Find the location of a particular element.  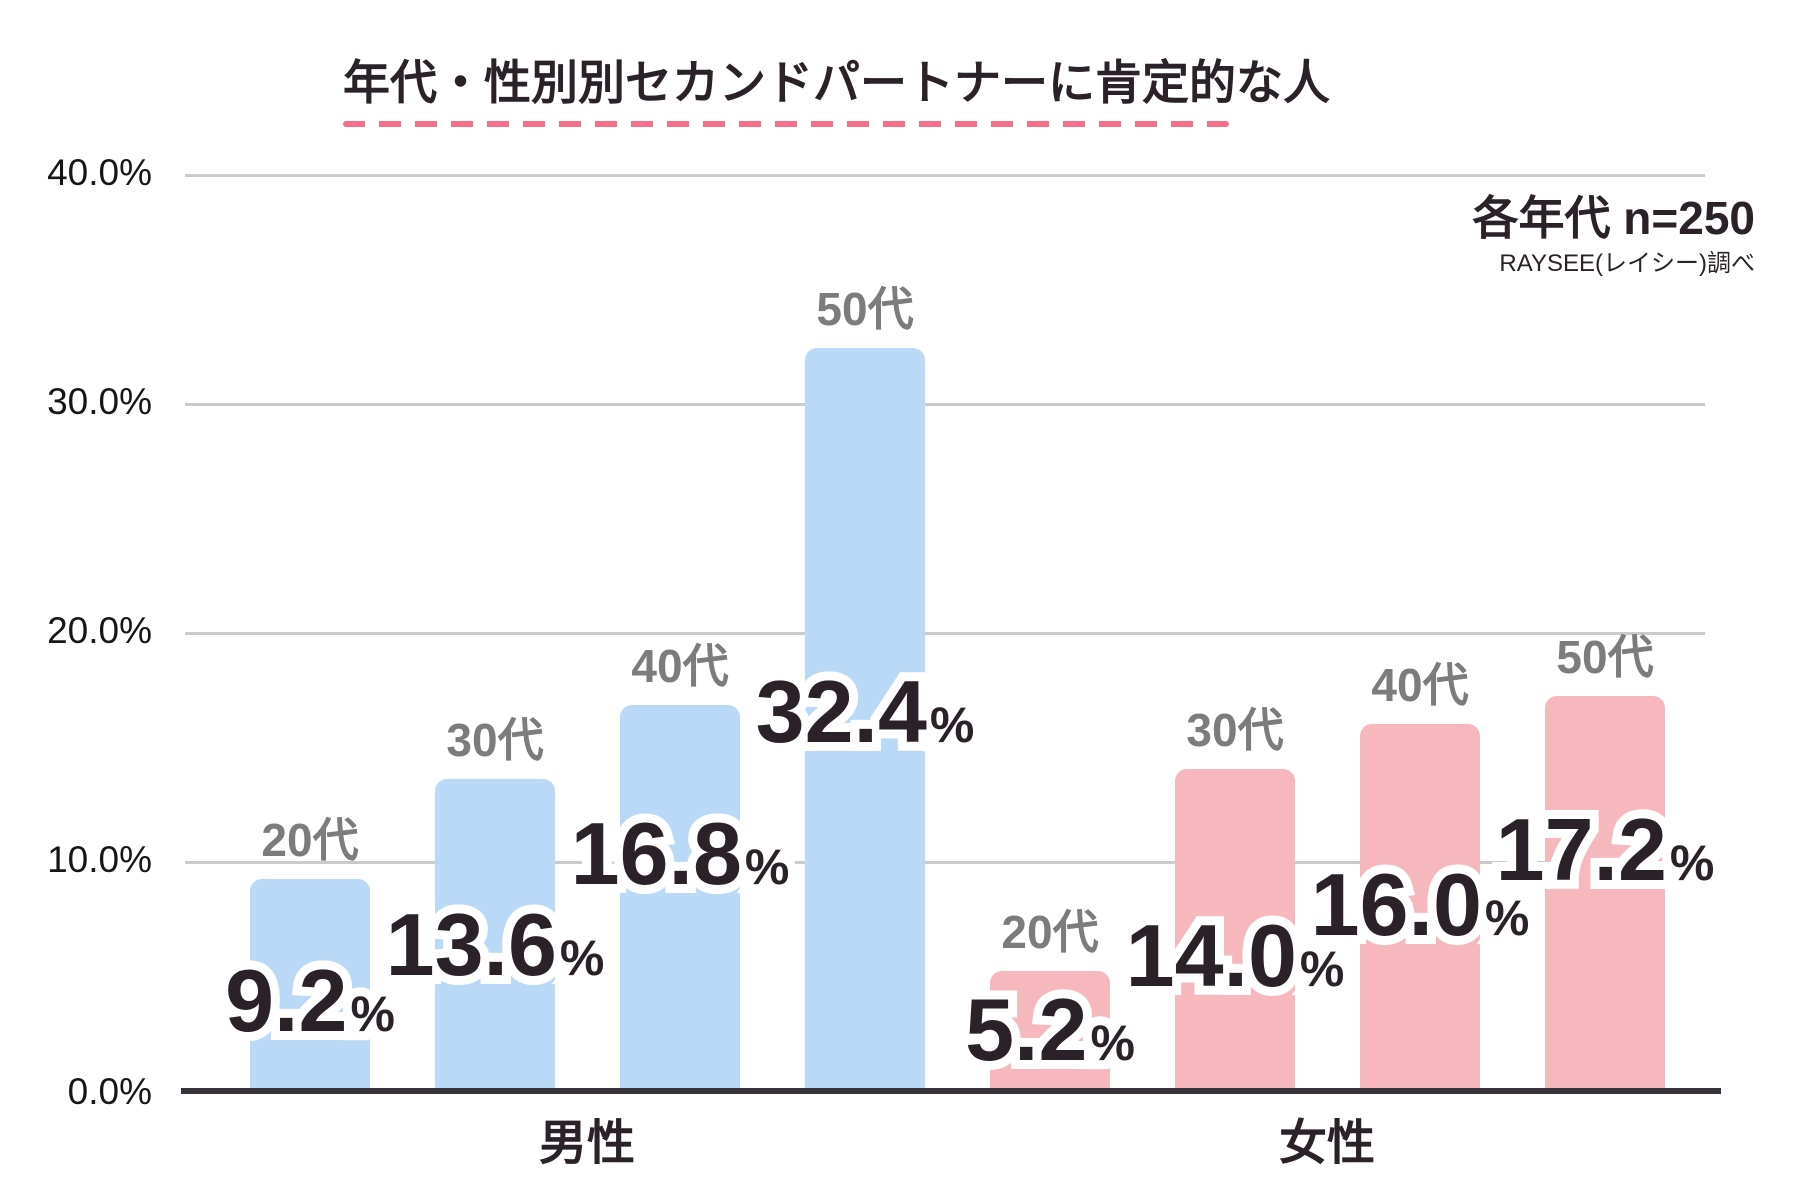

bar-男性-30代 is located at coordinates (495, 934).